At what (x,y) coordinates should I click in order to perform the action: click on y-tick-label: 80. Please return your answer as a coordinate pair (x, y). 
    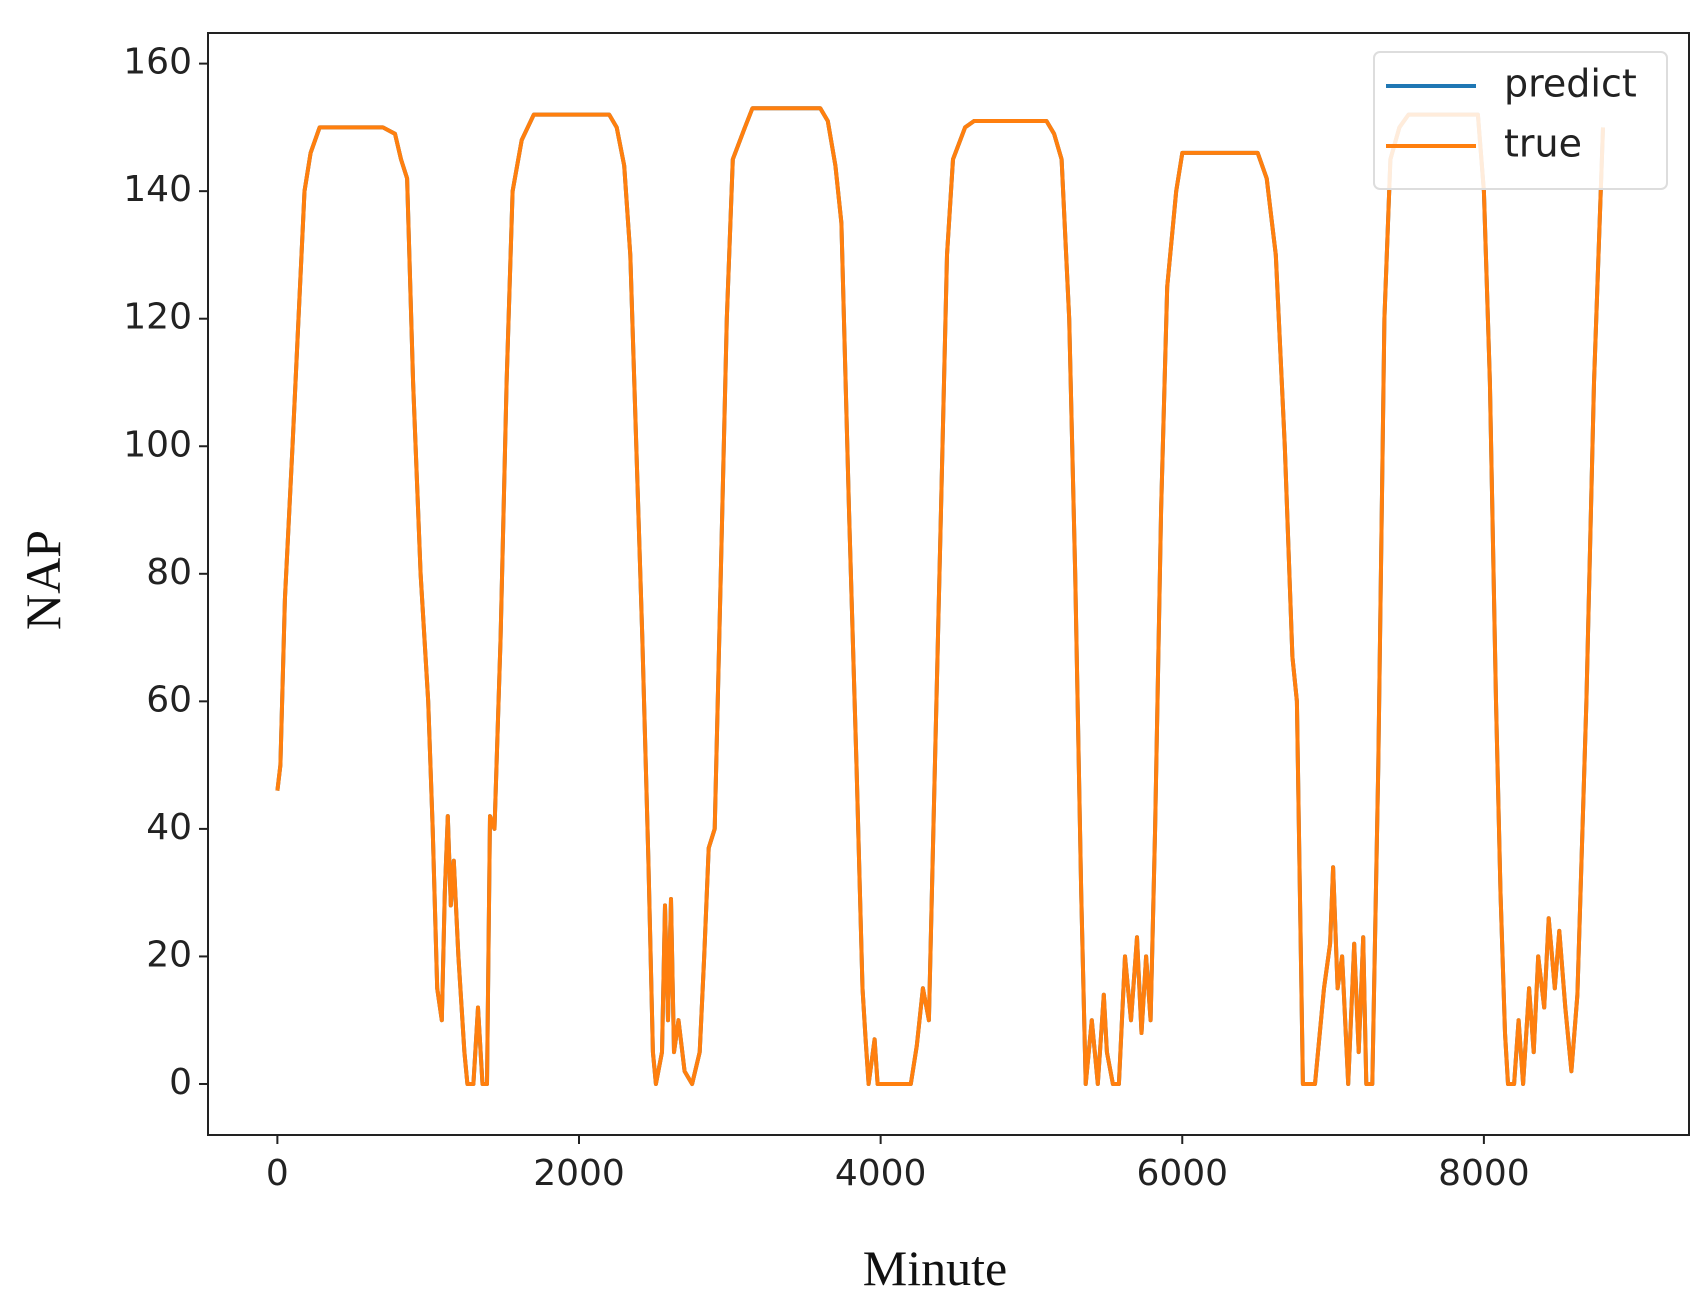
    Looking at the image, I should click on (169, 572).